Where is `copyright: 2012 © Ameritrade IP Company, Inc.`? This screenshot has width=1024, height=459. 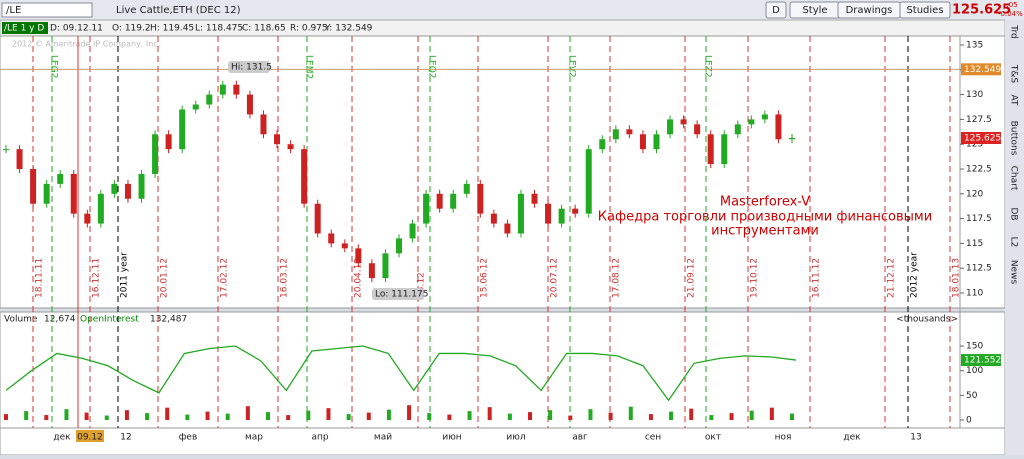 copyright: 2012 © Ameritrade IP Company, Inc. is located at coordinates (86, 44).